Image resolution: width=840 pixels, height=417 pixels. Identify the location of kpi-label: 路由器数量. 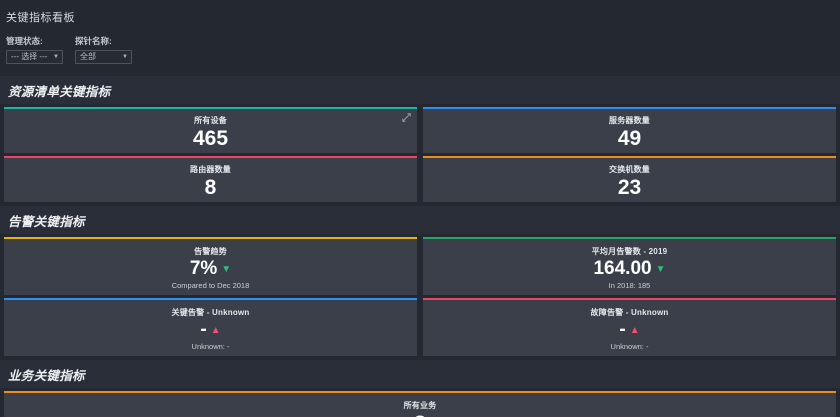
(210, 169).